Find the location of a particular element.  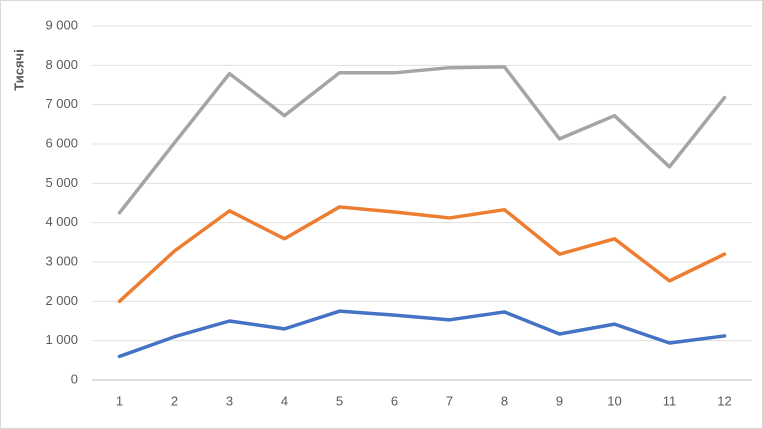

x-tick-label: 8 is located at coordinates (504, 400).